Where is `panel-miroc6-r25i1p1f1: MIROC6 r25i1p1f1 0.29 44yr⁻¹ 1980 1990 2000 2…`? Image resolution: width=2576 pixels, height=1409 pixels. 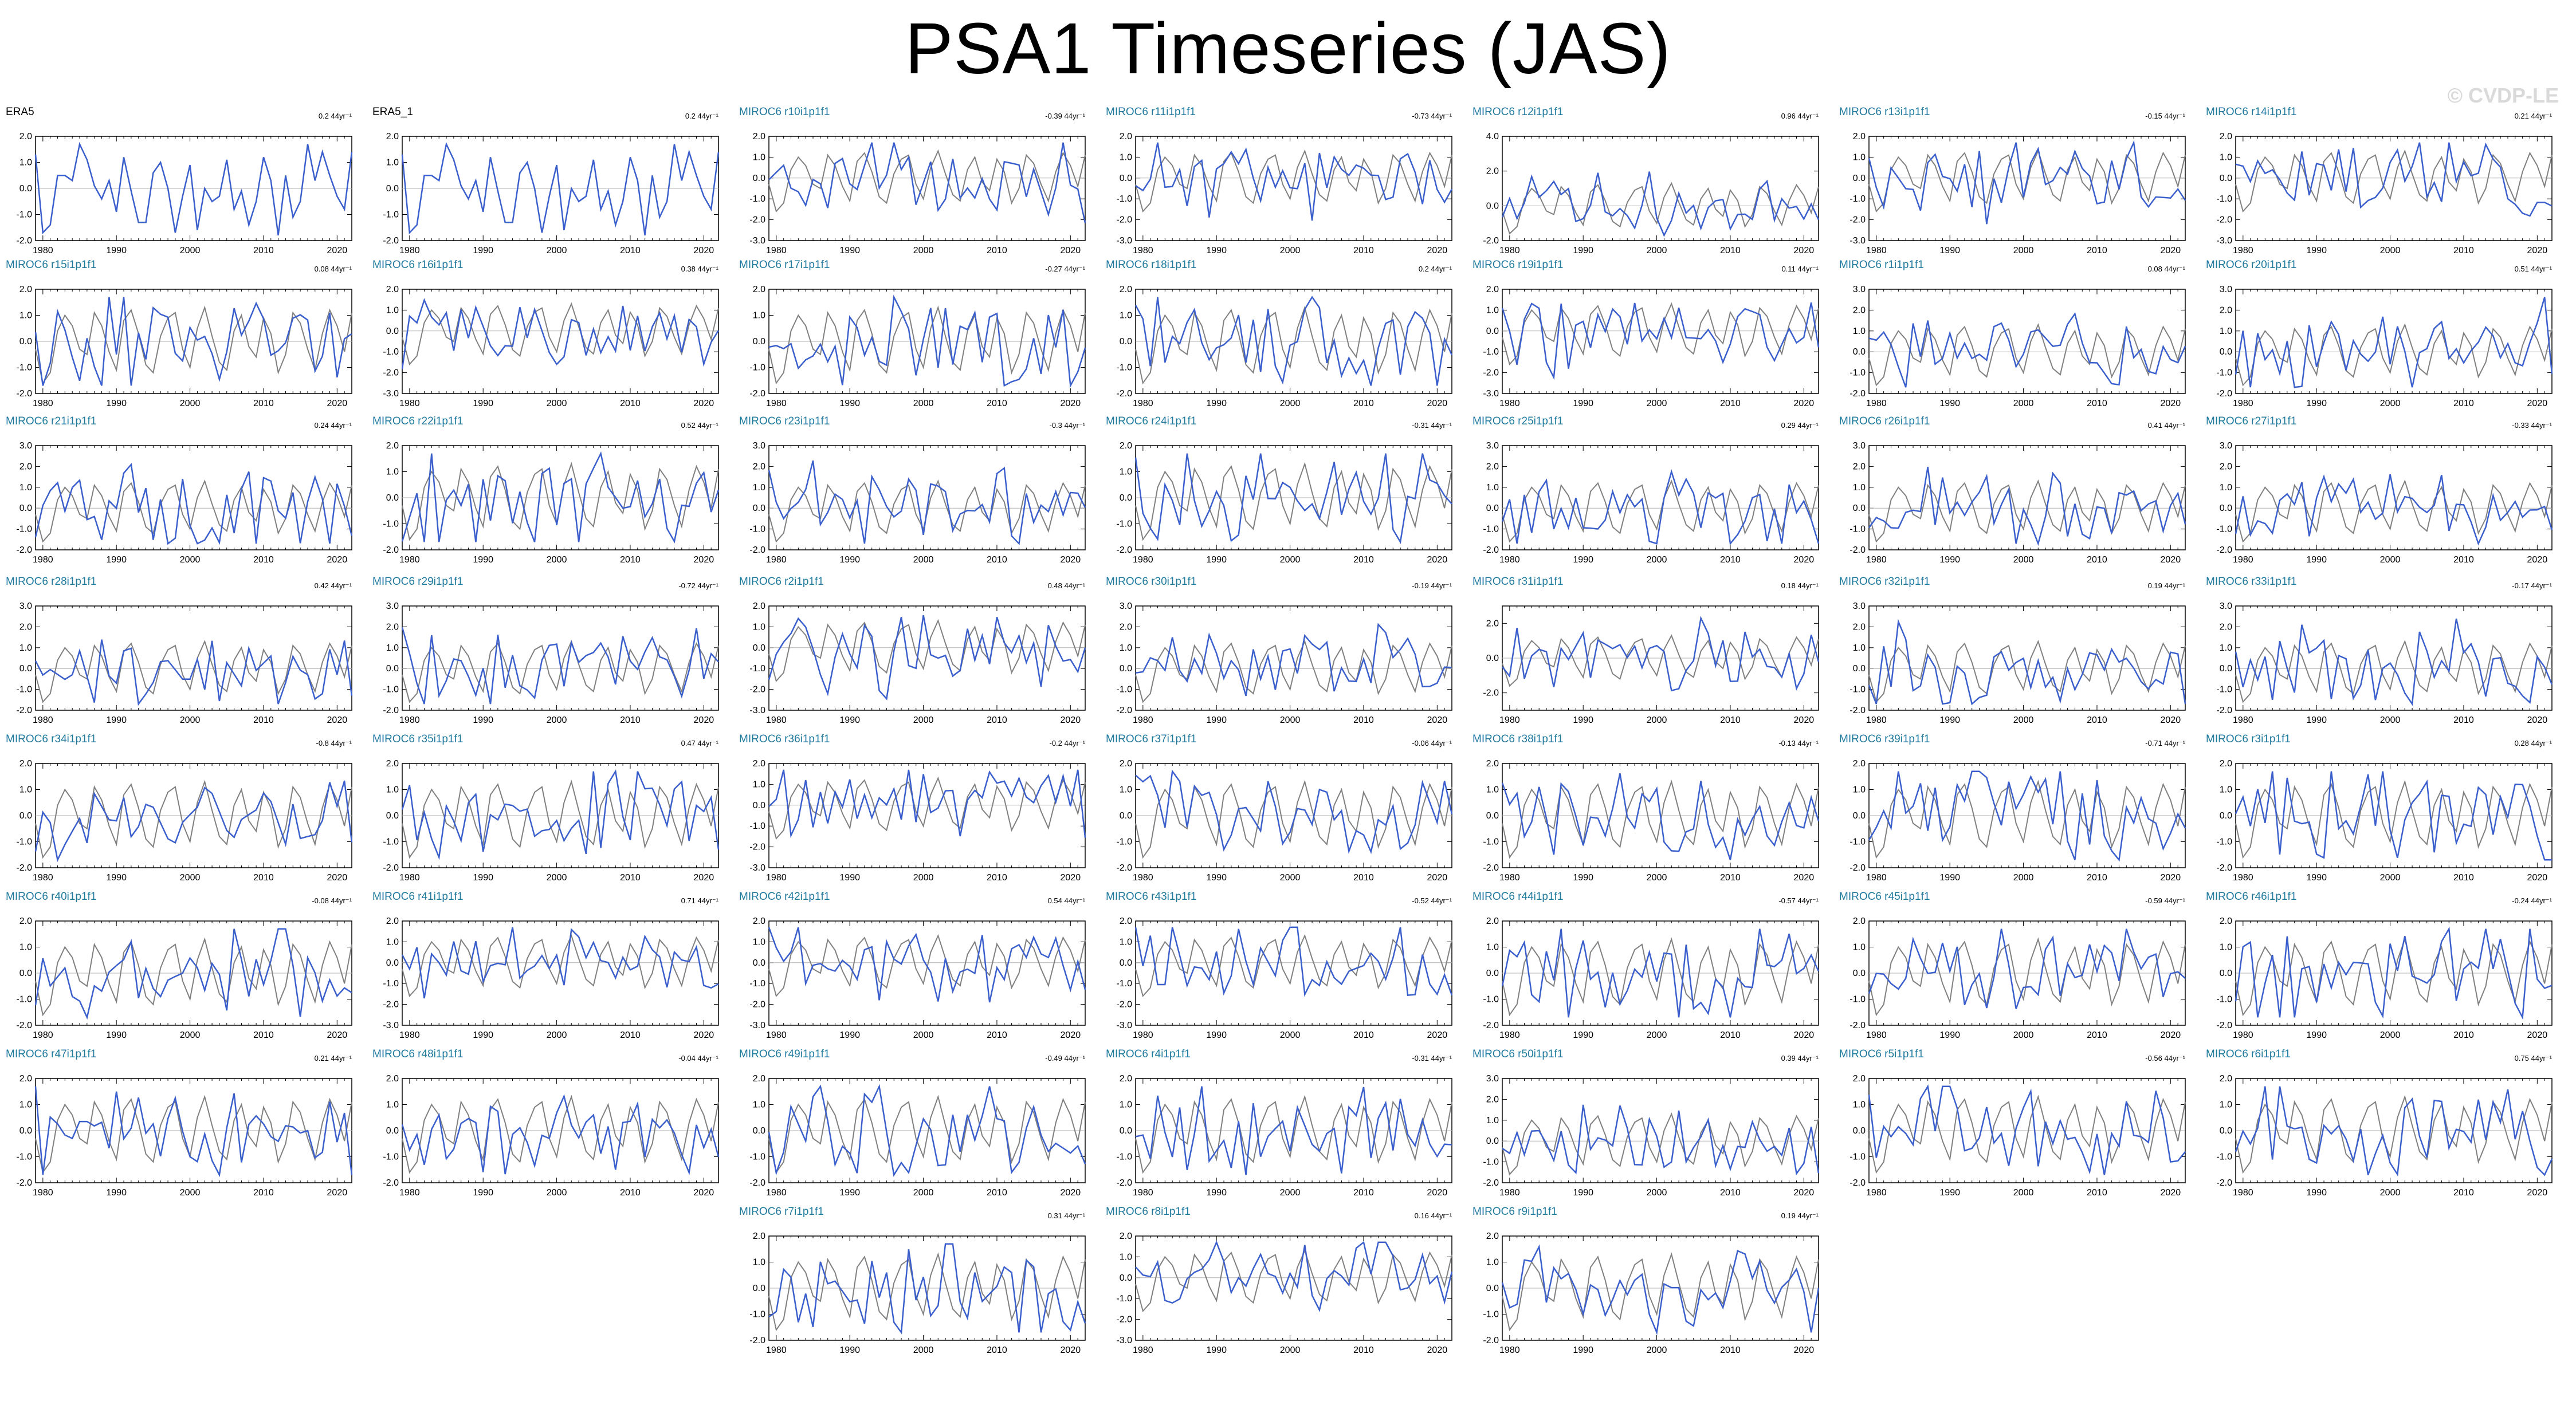
panel-miroc6-r25i1p1f1: MIROC6 r25i1p1f1 0.29 44yr⁻¹ 1980 1990 2000 2… is located at coordinates (1648, 490).